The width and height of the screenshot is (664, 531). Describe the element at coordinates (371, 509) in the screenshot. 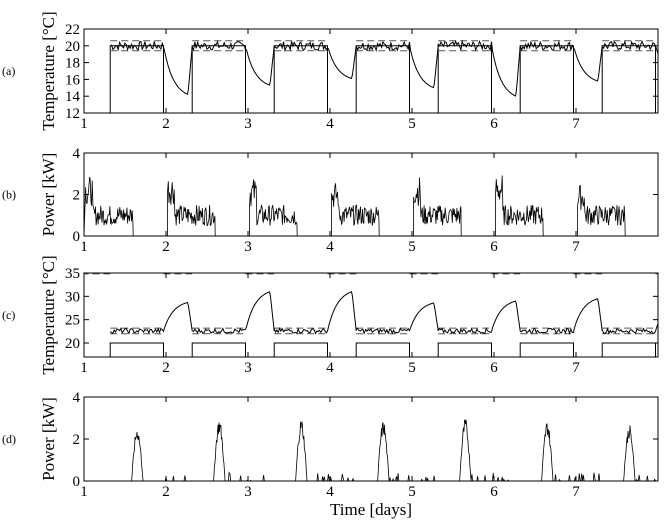

I see `x-axis-title: Time [days]` at that location.